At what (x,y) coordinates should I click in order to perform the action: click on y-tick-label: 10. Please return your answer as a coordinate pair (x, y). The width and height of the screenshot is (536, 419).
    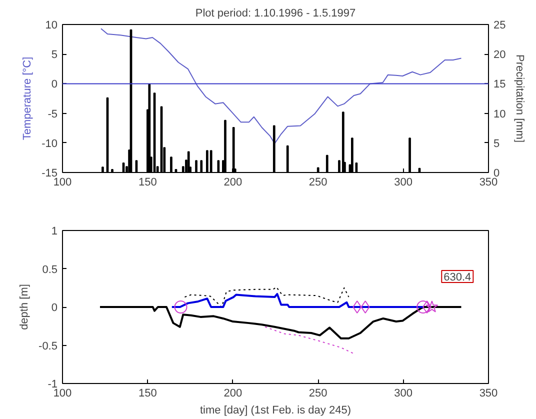
    Looking at the image, I should click on (51, 26).